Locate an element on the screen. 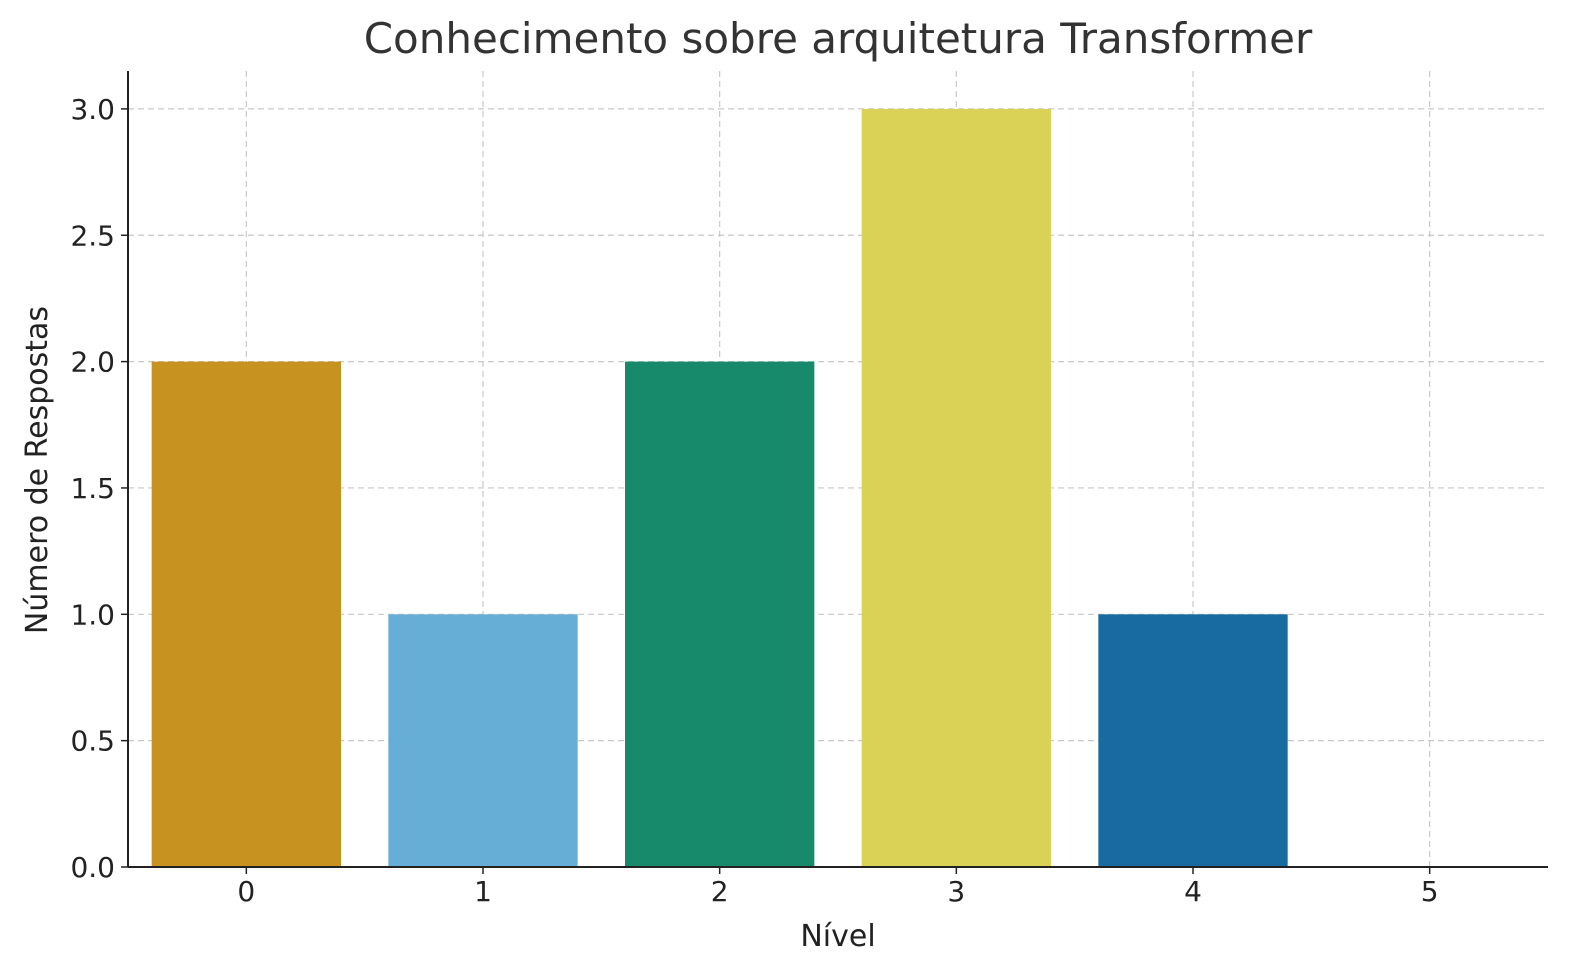 This screenshot has width=1580, height=980. x-tick-label: 4 is located at coordinates (1193, 891).